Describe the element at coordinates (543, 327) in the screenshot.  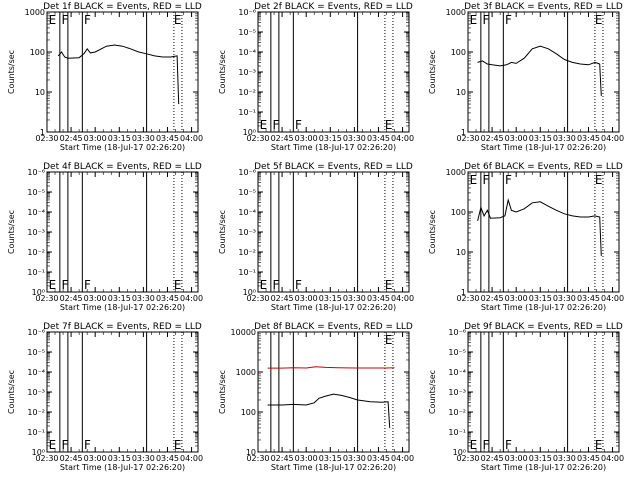
I see `panel-title: Det 9f BLACK = Events, RED = LLD` at that location.